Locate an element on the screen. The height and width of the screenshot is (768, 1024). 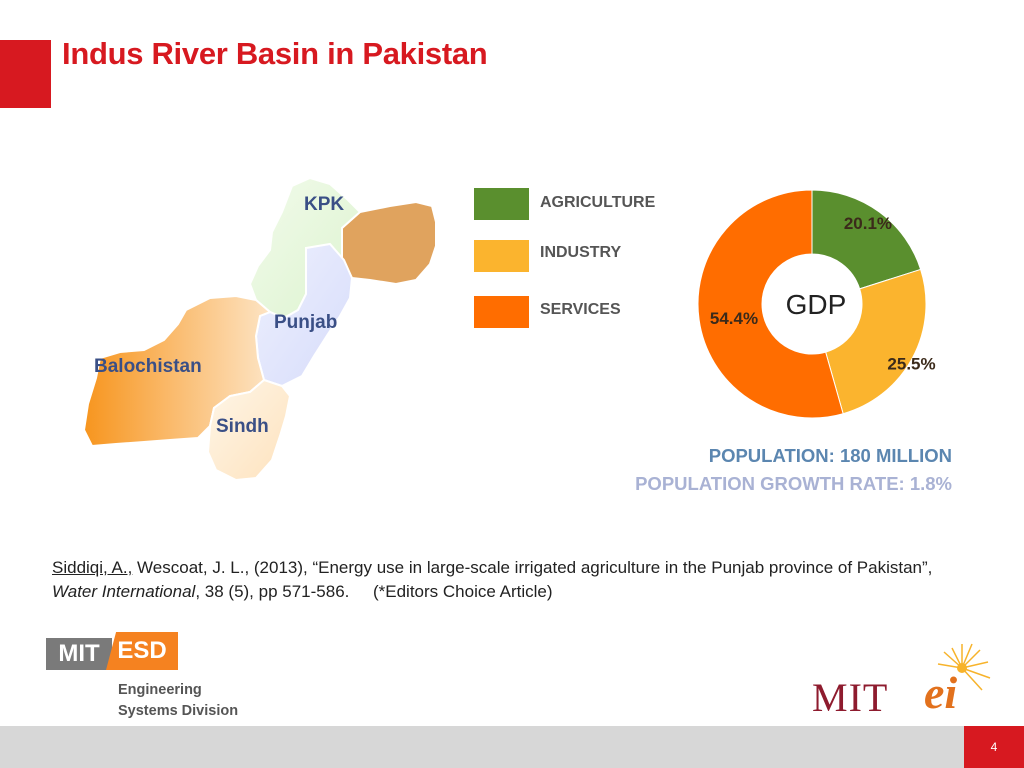
donut-label-services: 54.4% is located at coordinates (734, 318).